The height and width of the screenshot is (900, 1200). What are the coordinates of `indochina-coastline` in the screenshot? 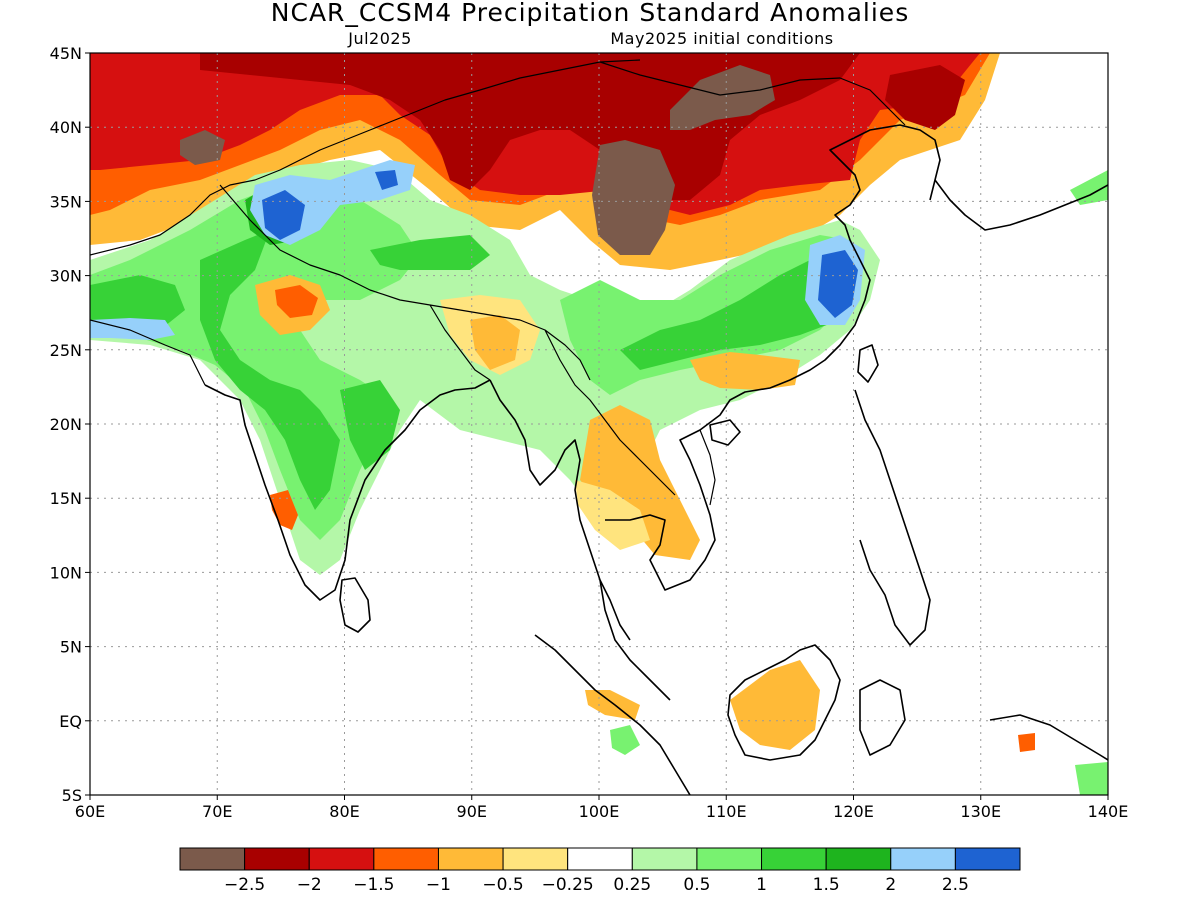 It's located at (773, 357).